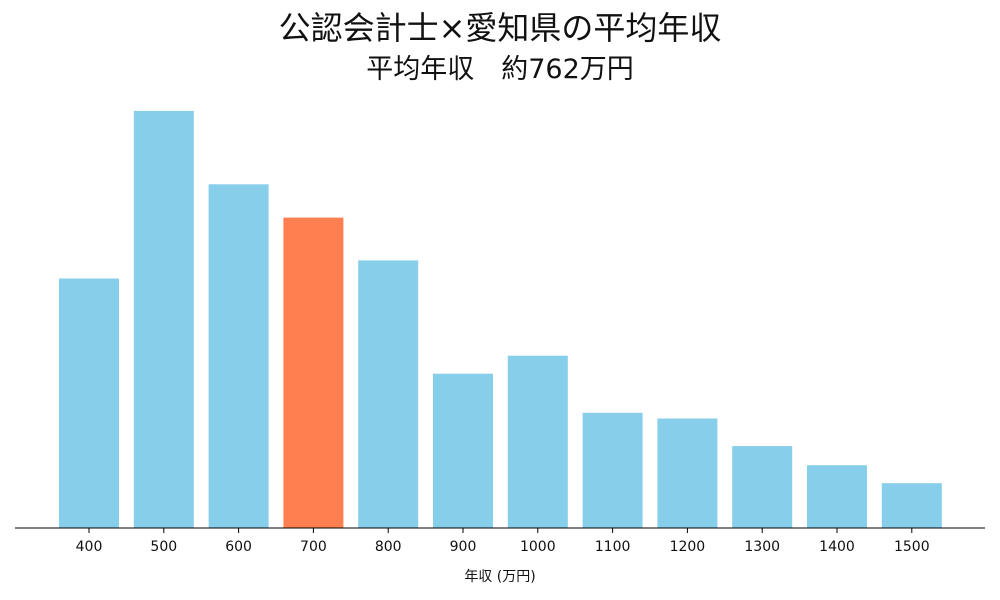 Image resolution: width=1000 pixels, height=600 pixels. Describe the element at coordinates (613, 547) in the screenshot. I see `x-tick-label-1100: 1100` at that location.